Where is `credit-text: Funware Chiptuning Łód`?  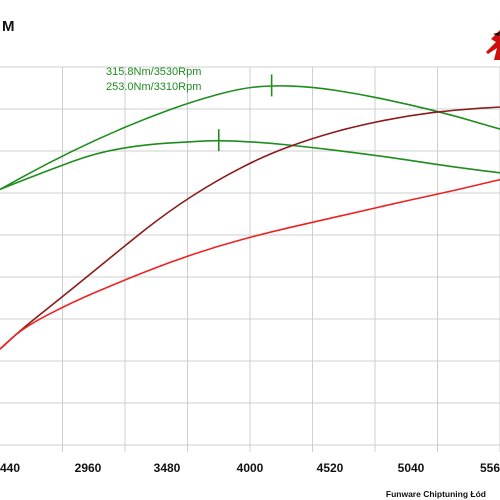
credit-text: Funware Chiptuning Łód is located at coordinates (436, 494).